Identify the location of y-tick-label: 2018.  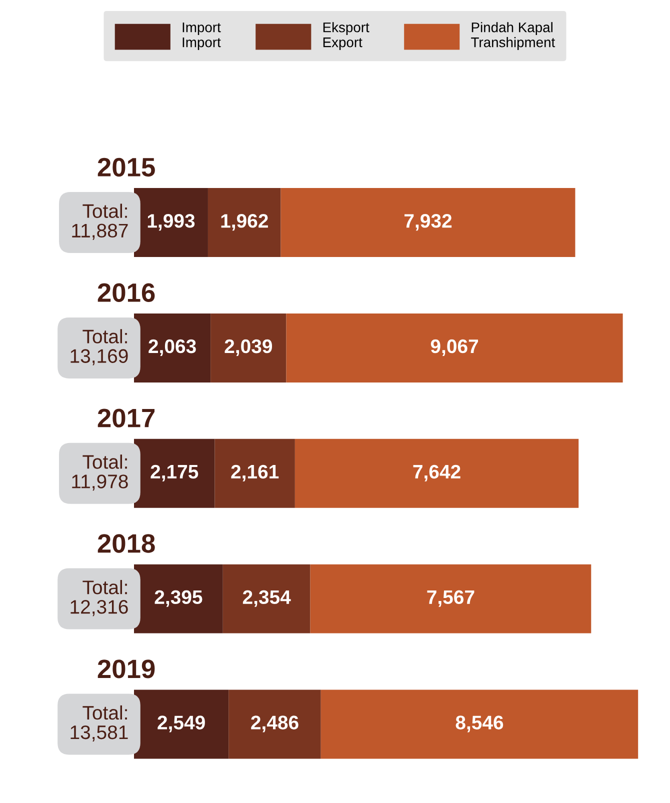
(126, 543).